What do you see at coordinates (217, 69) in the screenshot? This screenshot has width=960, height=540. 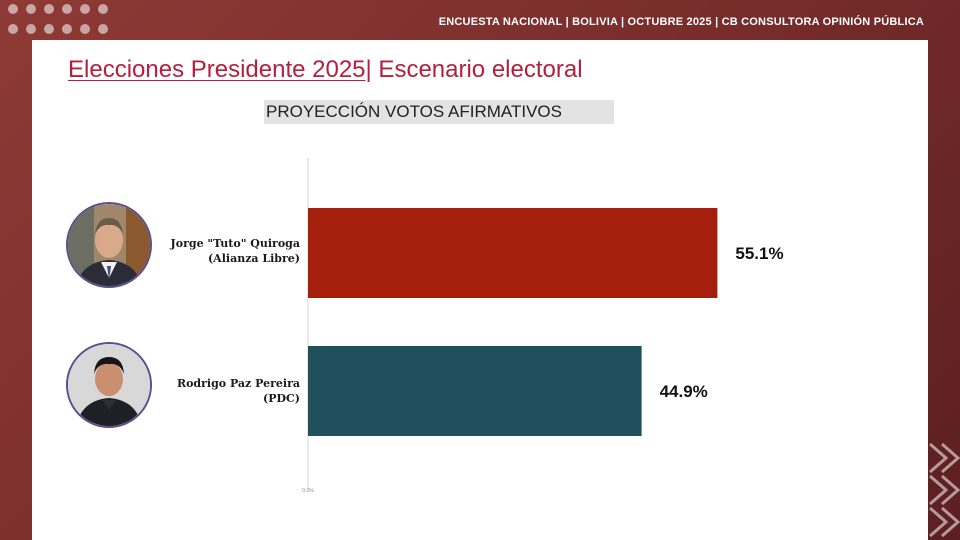 I see `title-main: Elecciones Presidente 2025` at bounding box center [217, 69].